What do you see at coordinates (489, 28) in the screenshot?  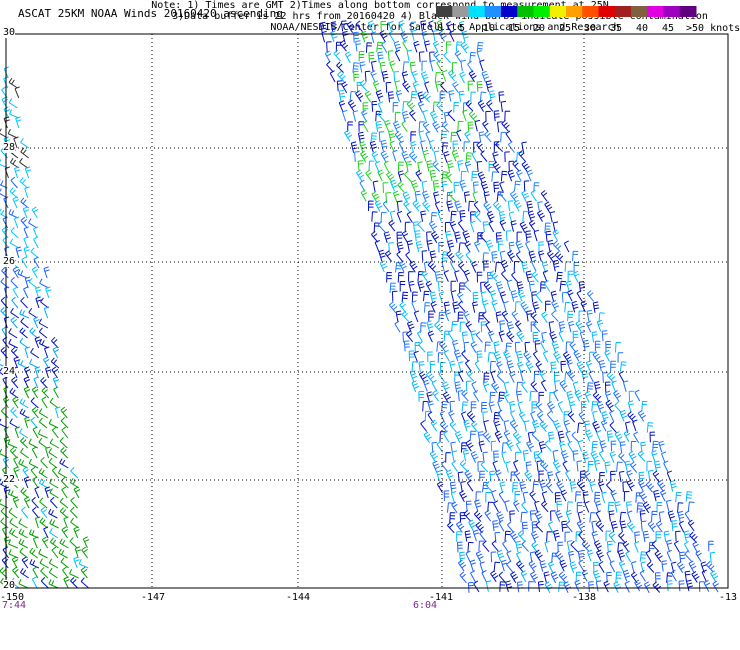 I see `legend-label: 10` at bounding box center [489, 28].